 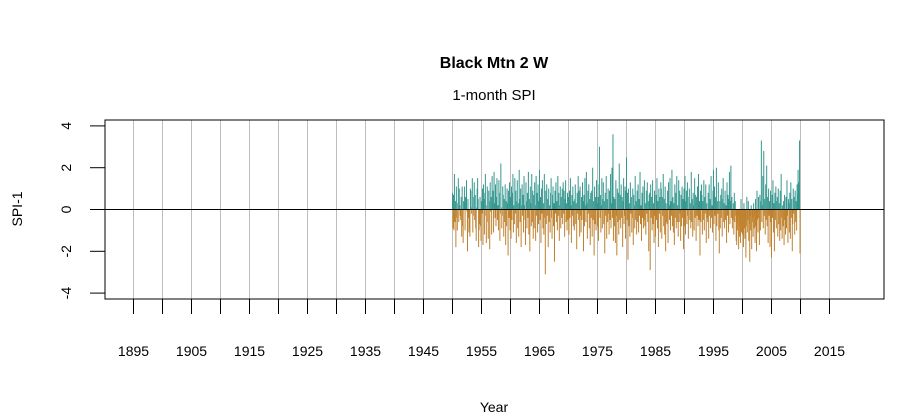 What do you see at coordinates (493, 95) in the screenshot?
I see `chart-subtitle: 1-month SPI` at bounding box center [493, 95].